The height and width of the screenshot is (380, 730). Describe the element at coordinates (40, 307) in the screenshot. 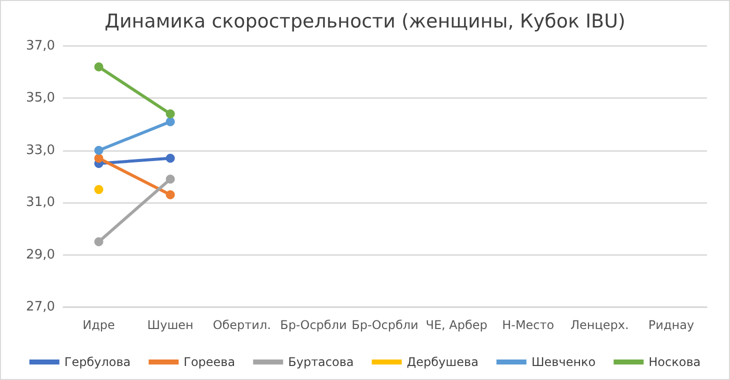

I see `y-tick-label: 27,0` at that location.